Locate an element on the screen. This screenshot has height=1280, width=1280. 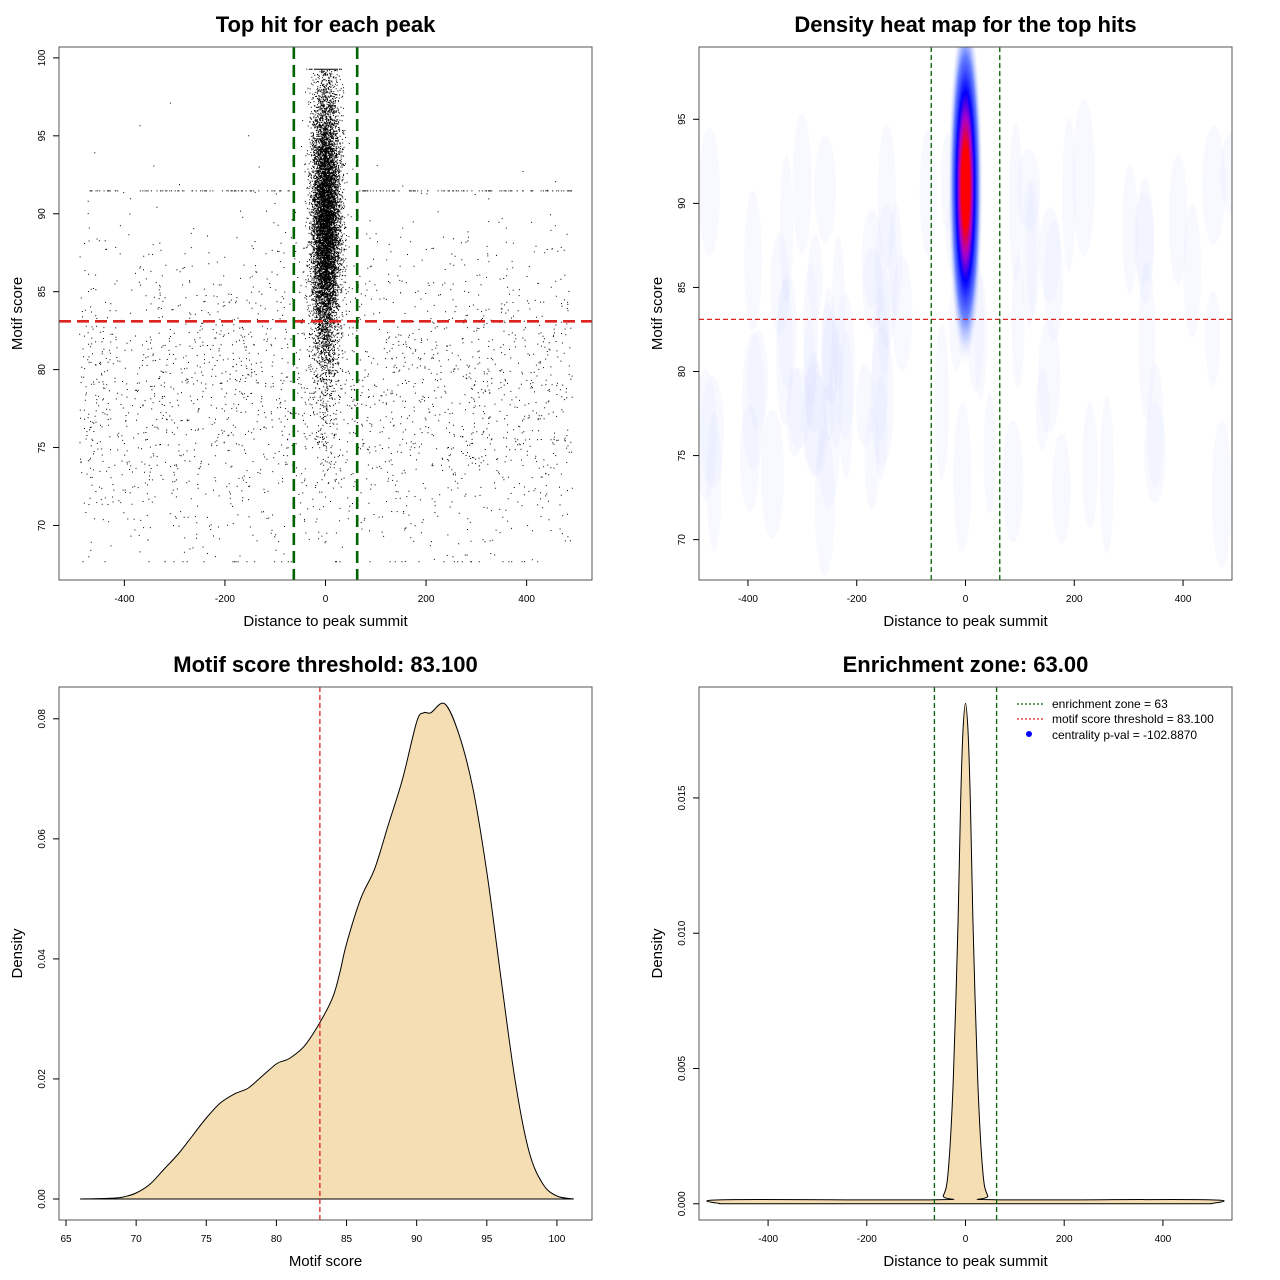
x-tick-label: 0 is located at coordinates (966, 1239).